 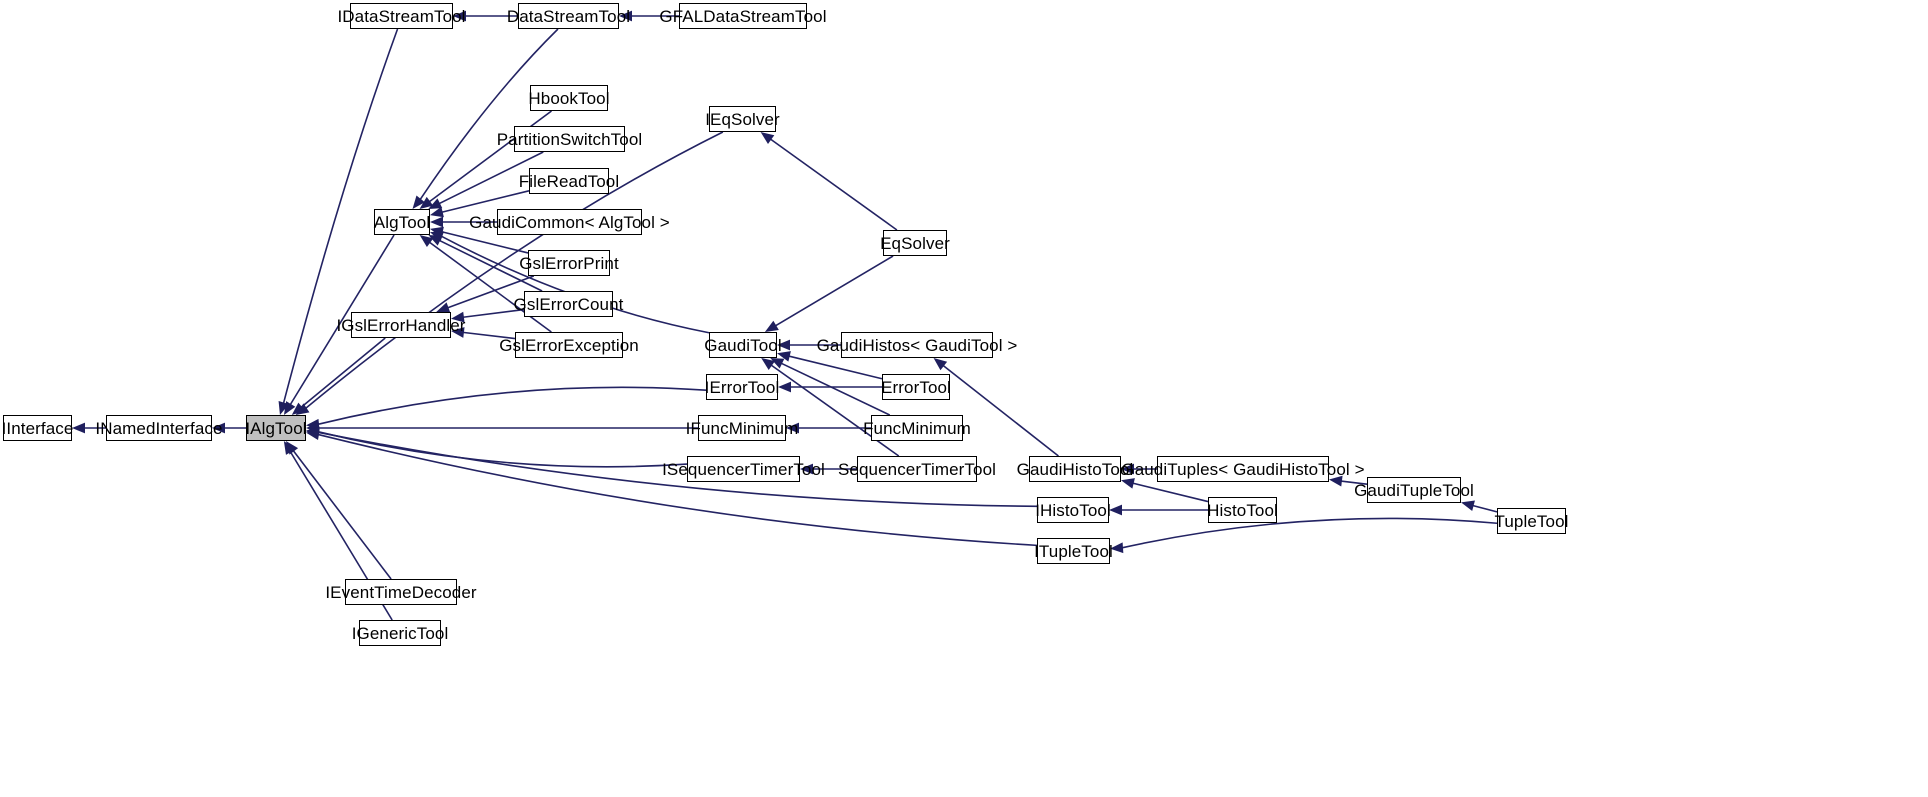 I want to click on class-node-ITupleTool: ITupleTool, so click(x=1073, y=551).